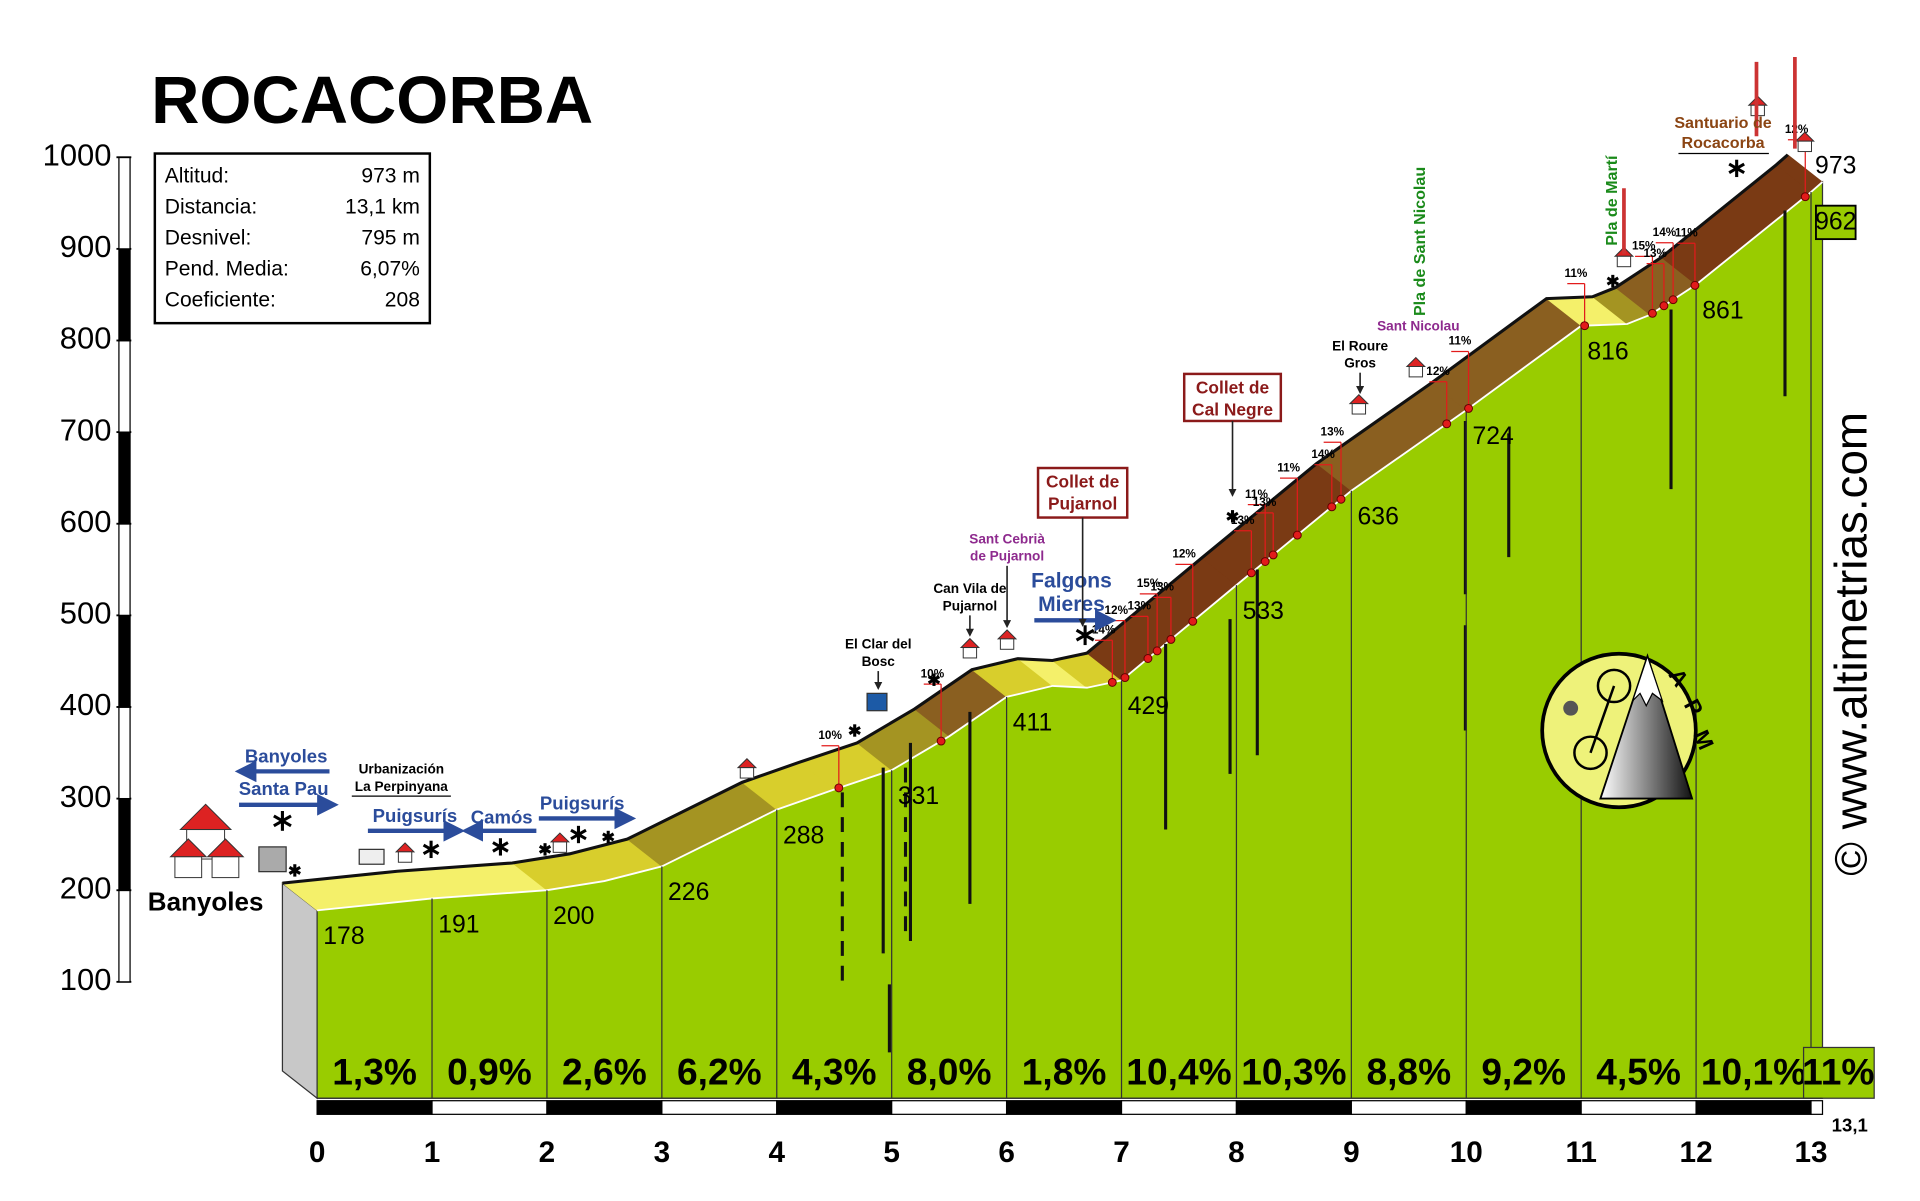  What do you see at coordinates (1493, 436) in the screenshot?
I see `altitude-label: 724` at bounding box center [1493, 436].